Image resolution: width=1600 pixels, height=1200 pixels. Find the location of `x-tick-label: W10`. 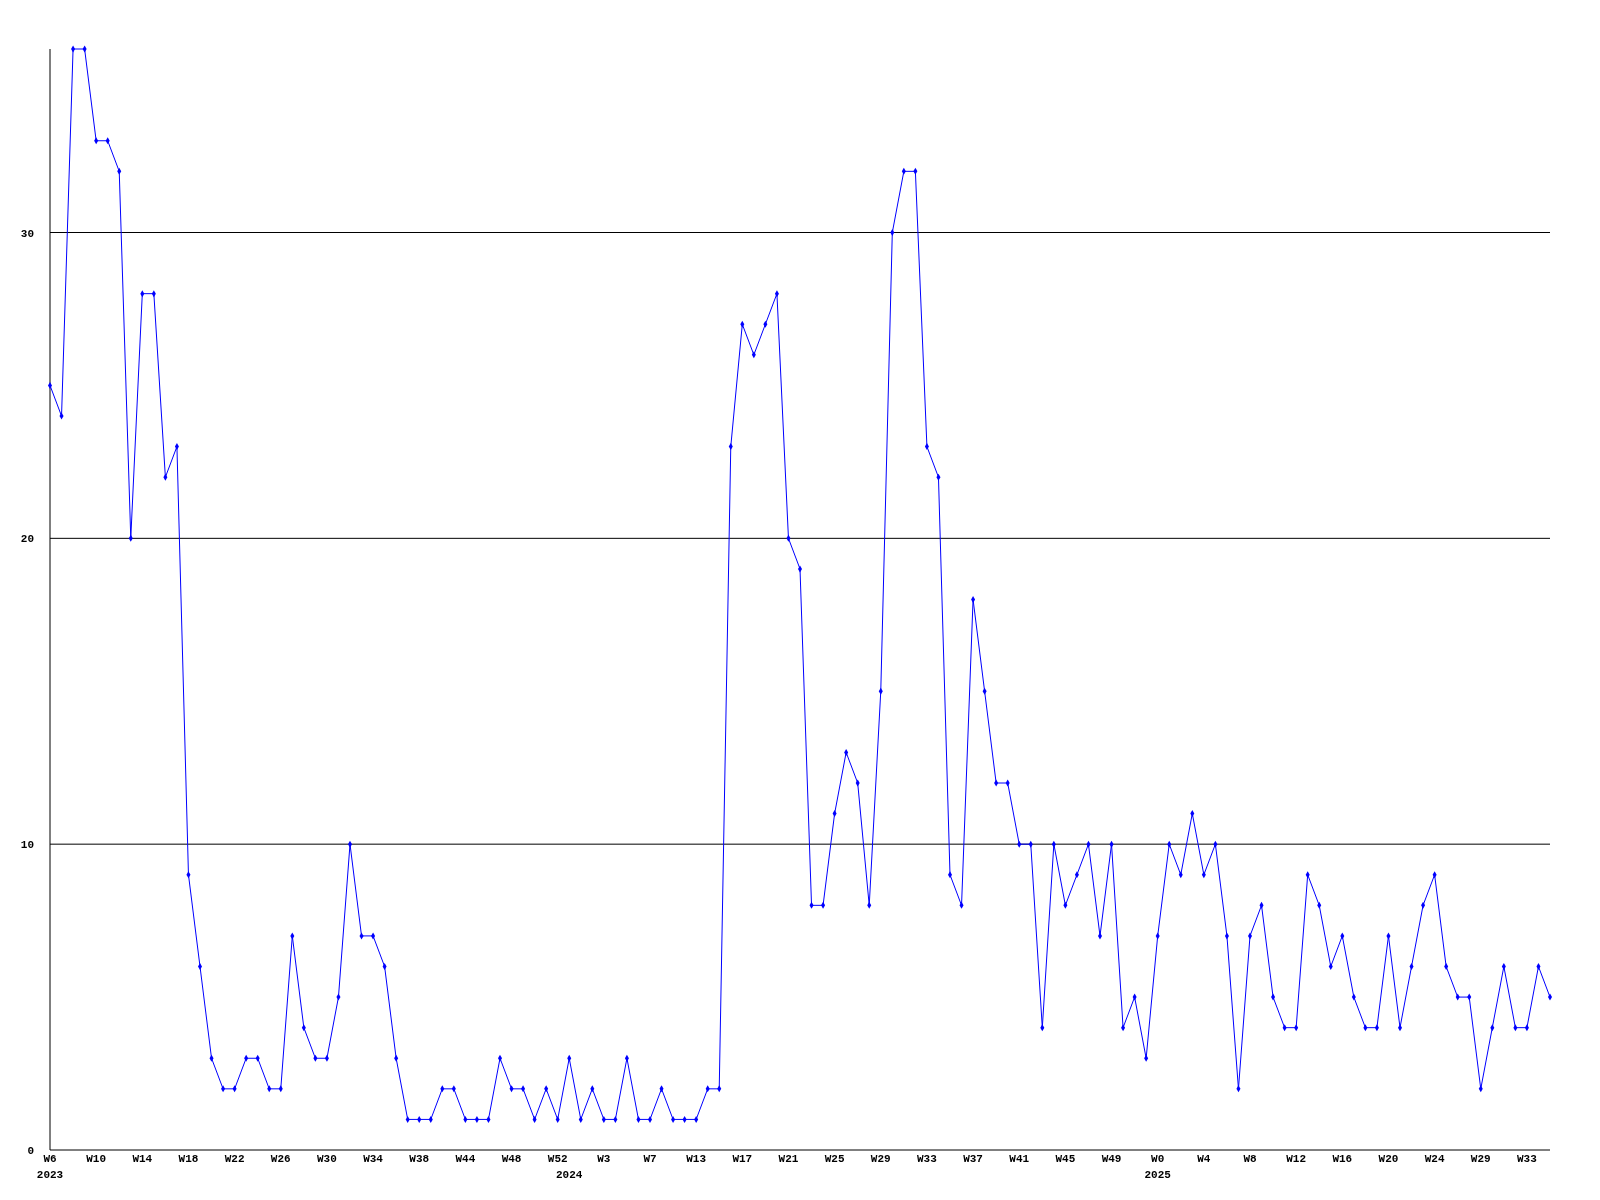

x-tick-label: W10 is located at coordinates (96, 1159).